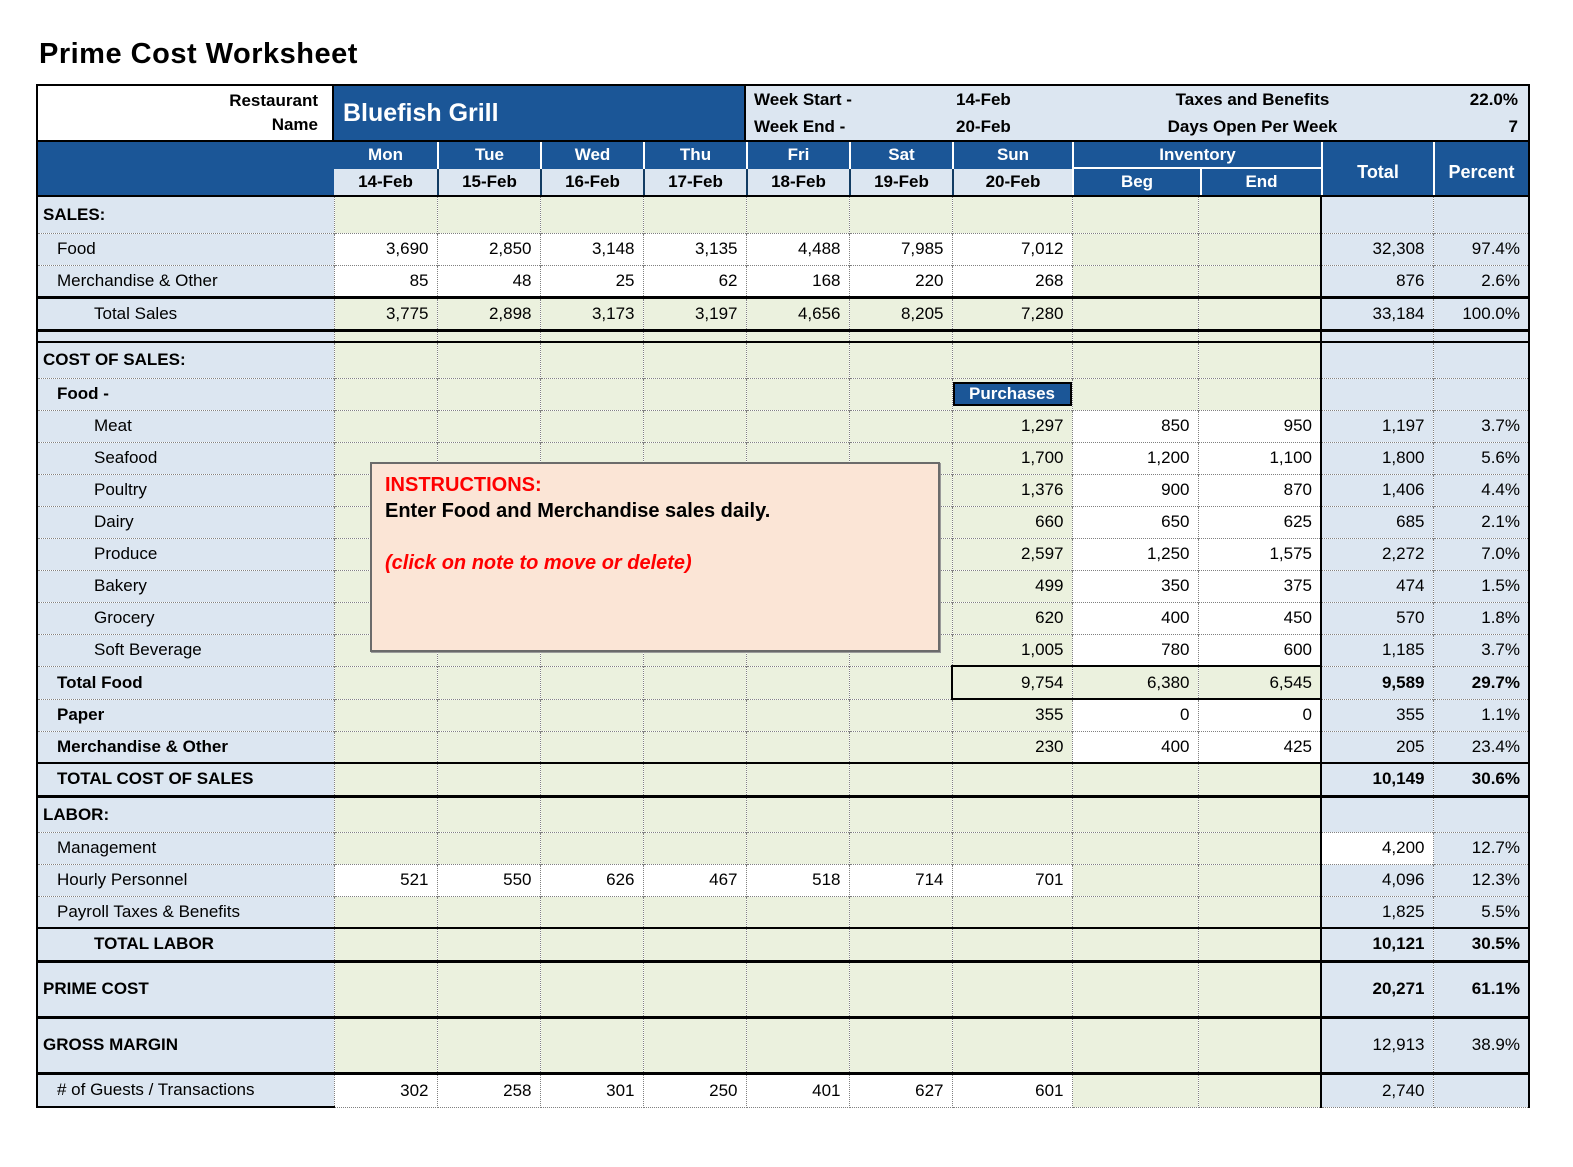  I want to click on cell-merch-cos-end: 425, so click(1260, 746).